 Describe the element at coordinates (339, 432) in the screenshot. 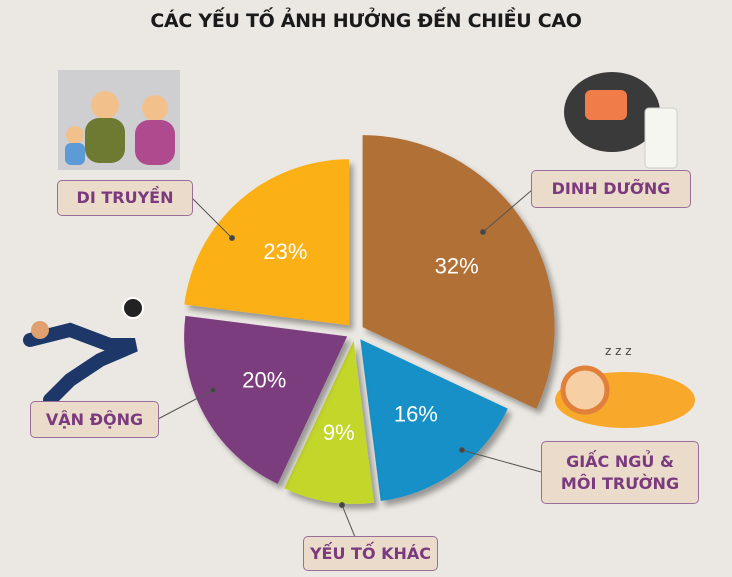

I see `slice-data-label: 9%` at that location.